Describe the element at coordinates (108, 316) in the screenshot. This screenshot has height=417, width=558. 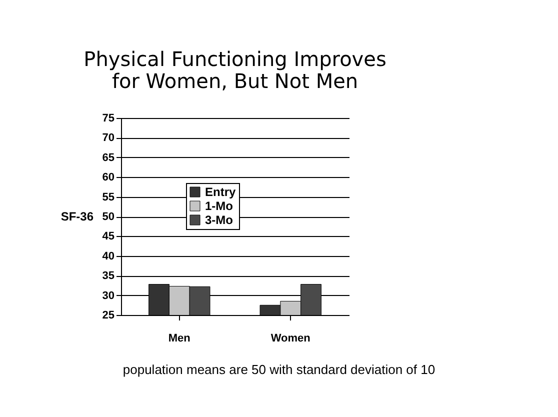
I see `y-tick-label: 25` at that location.